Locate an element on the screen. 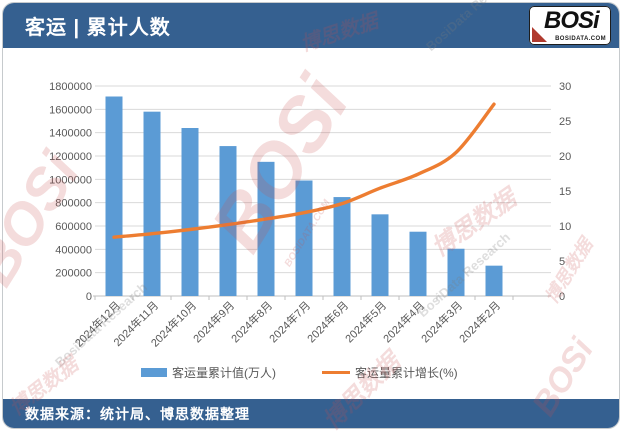 Image resolution: width=623 pixels, height=432 pixels. right-axis-tick-label: 0 is located at coordinates (562, 297).